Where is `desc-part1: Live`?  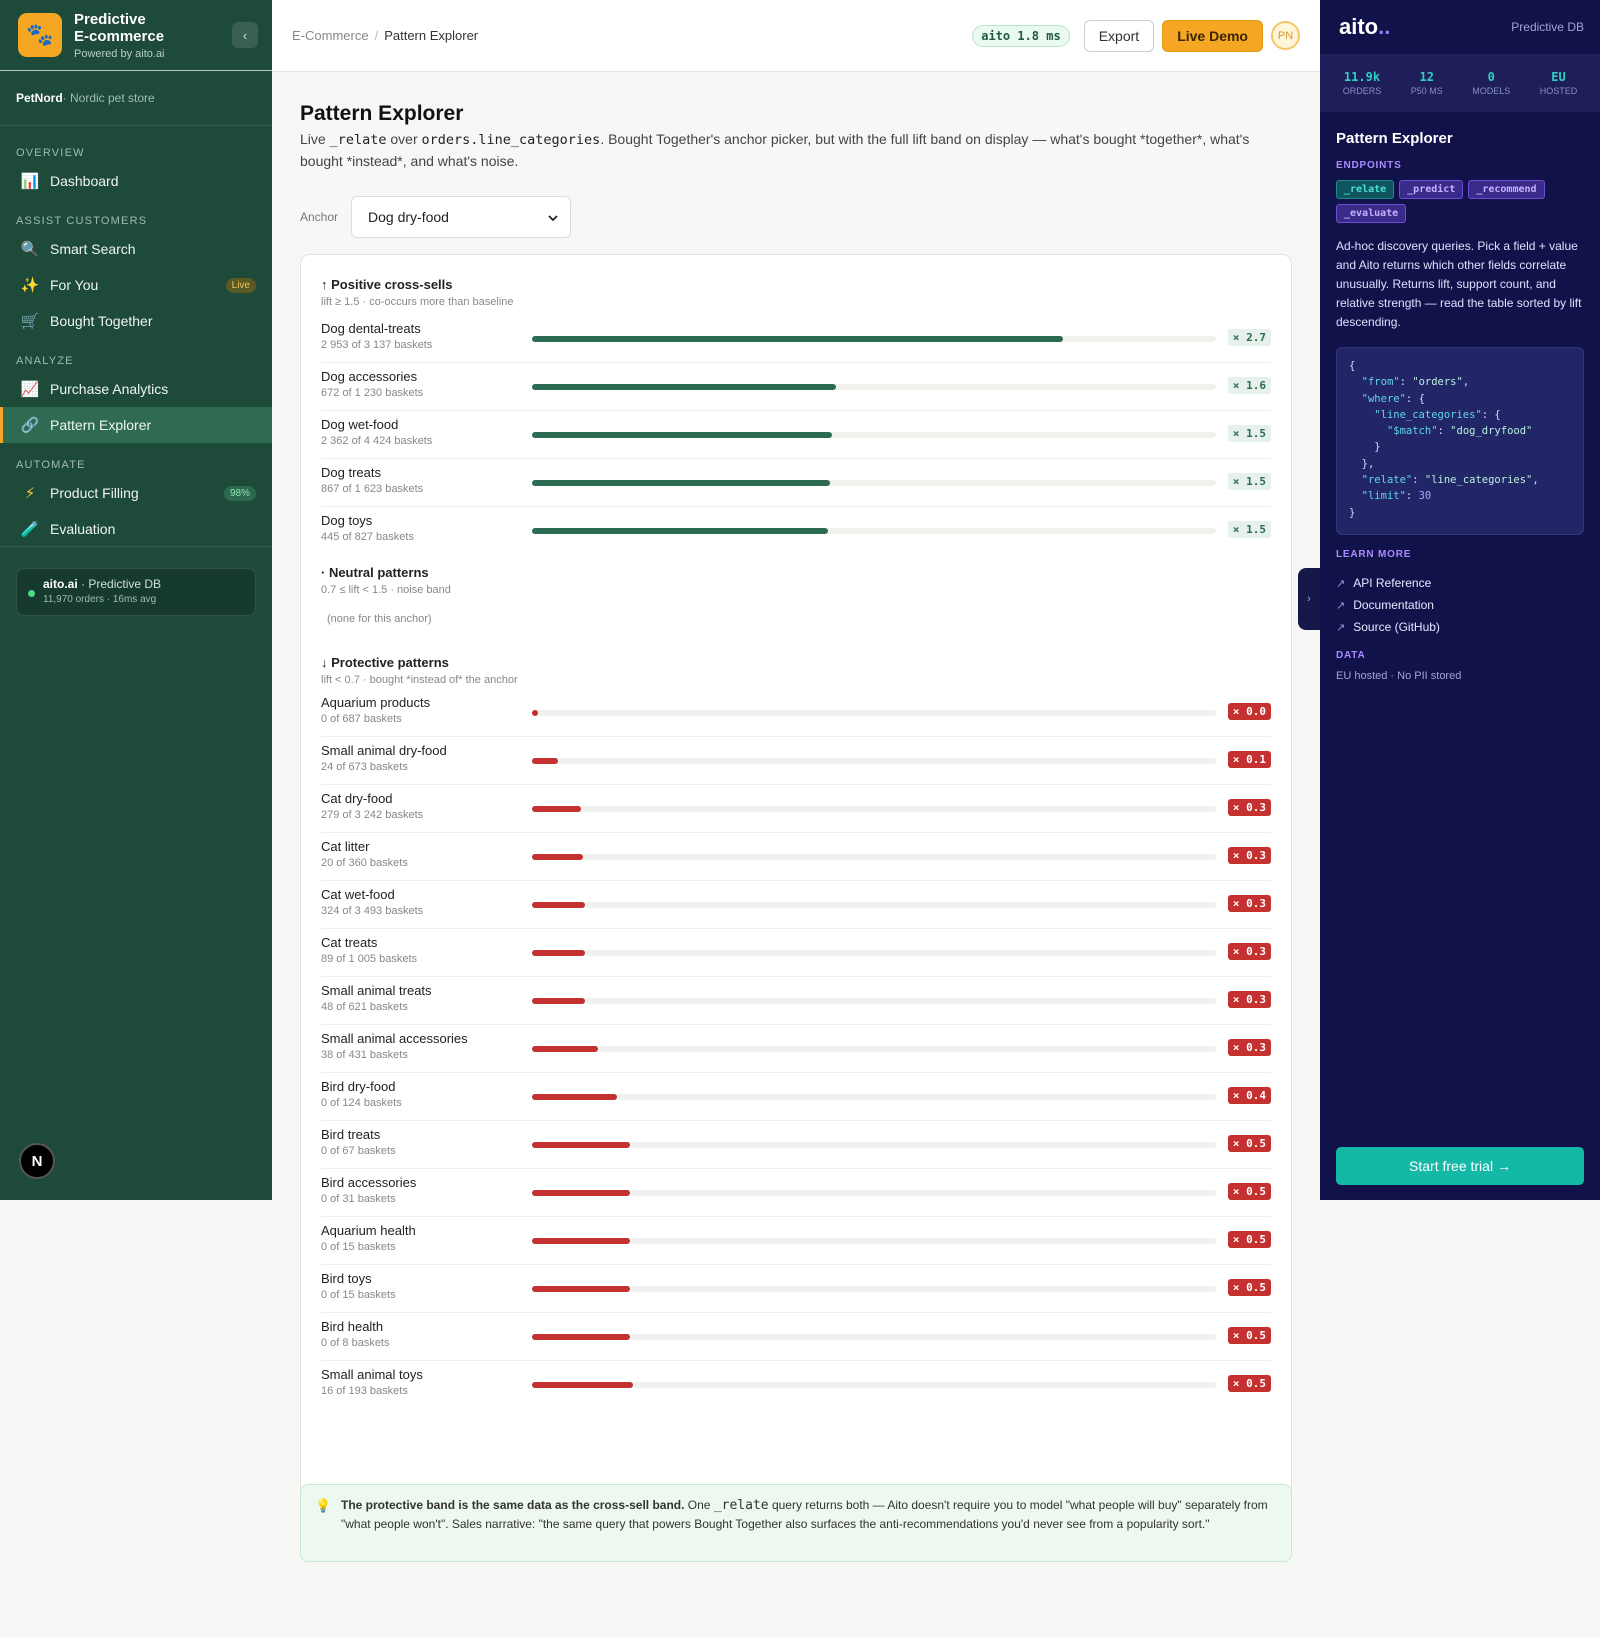 desc-part1: Live is located at coordinates (315, 139).